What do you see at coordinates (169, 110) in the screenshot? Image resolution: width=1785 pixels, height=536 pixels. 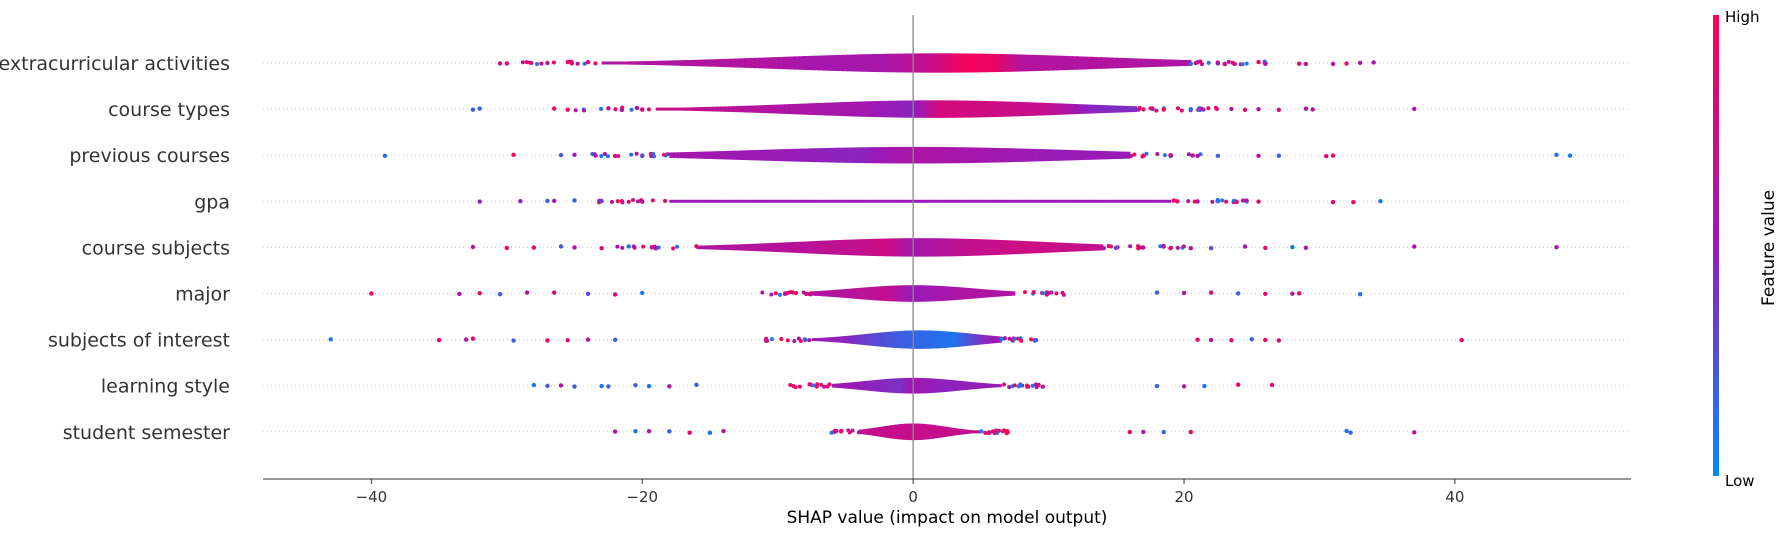 I see `feature-label: course types` at bounding box center [169, 110].